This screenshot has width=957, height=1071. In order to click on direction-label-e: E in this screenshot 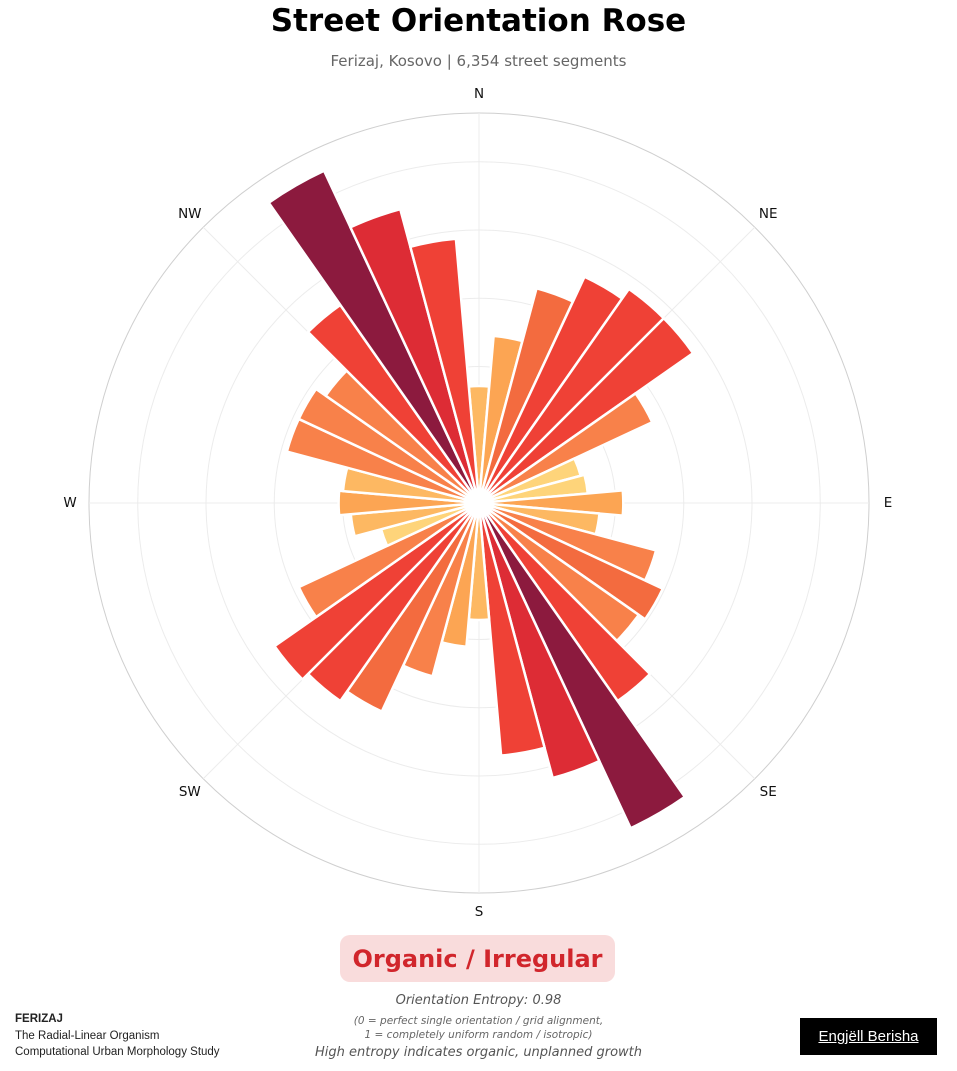, I will do `click(888, 503)`.